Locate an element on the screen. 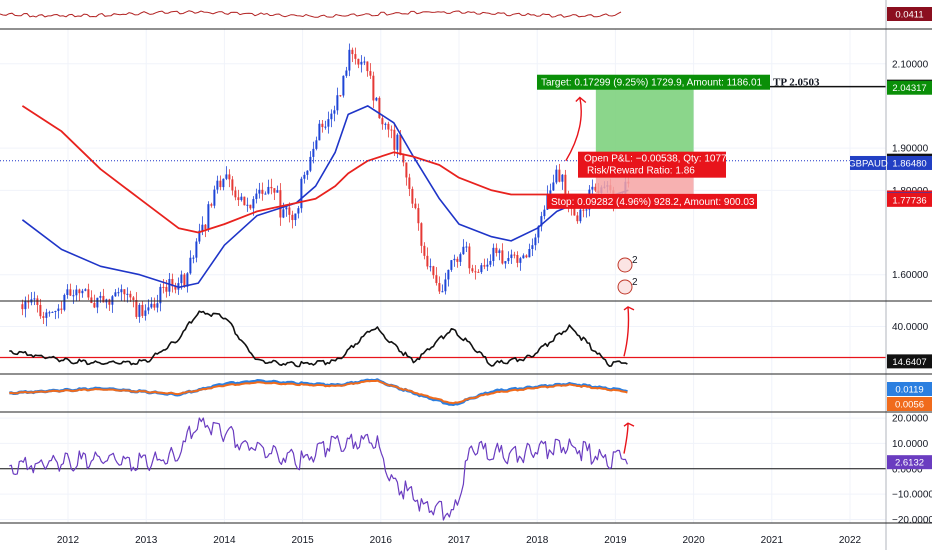 Image resolution: width=932 pixels, height=550 pixels. top-indicator-pane is located at coordinates (311, 14).